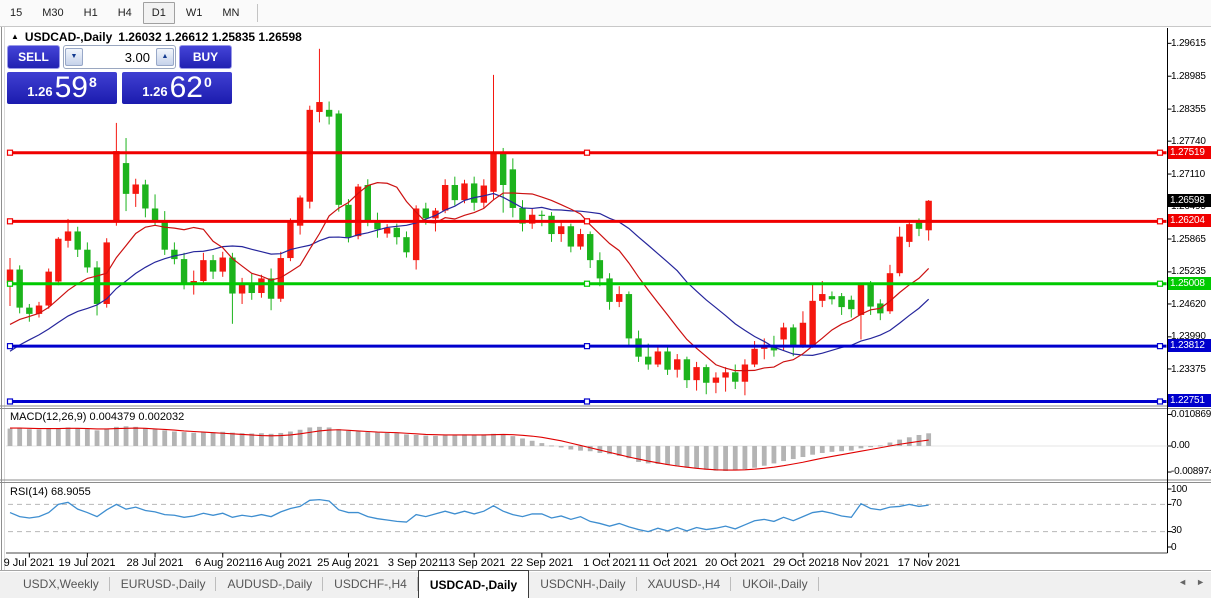 The height and width of the screenshot is (598, 1211). I want to click on support-line-badge: 1.25008, so click(1189, 283).